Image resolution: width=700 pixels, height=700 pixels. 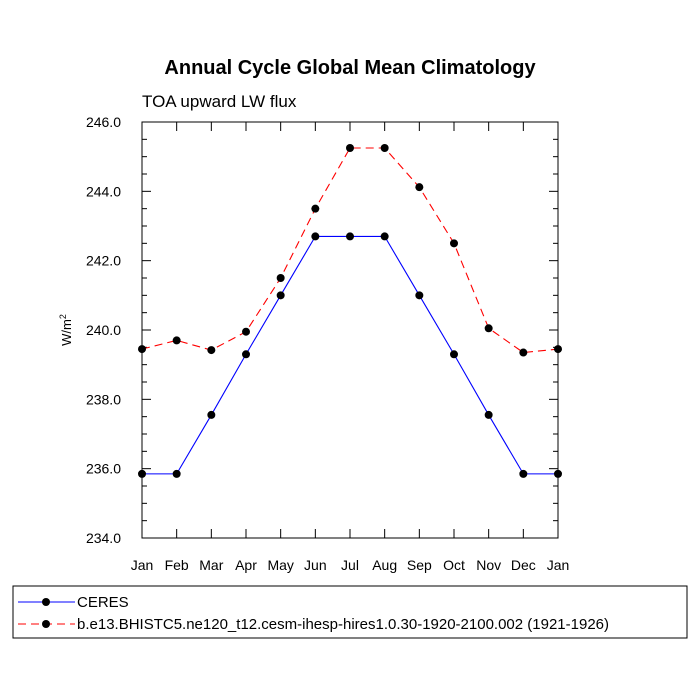 What do you see at coordinates (103, 191) in the screenshot?
I see `y-tick-label: 244.0` at bounding box center [103, 191].